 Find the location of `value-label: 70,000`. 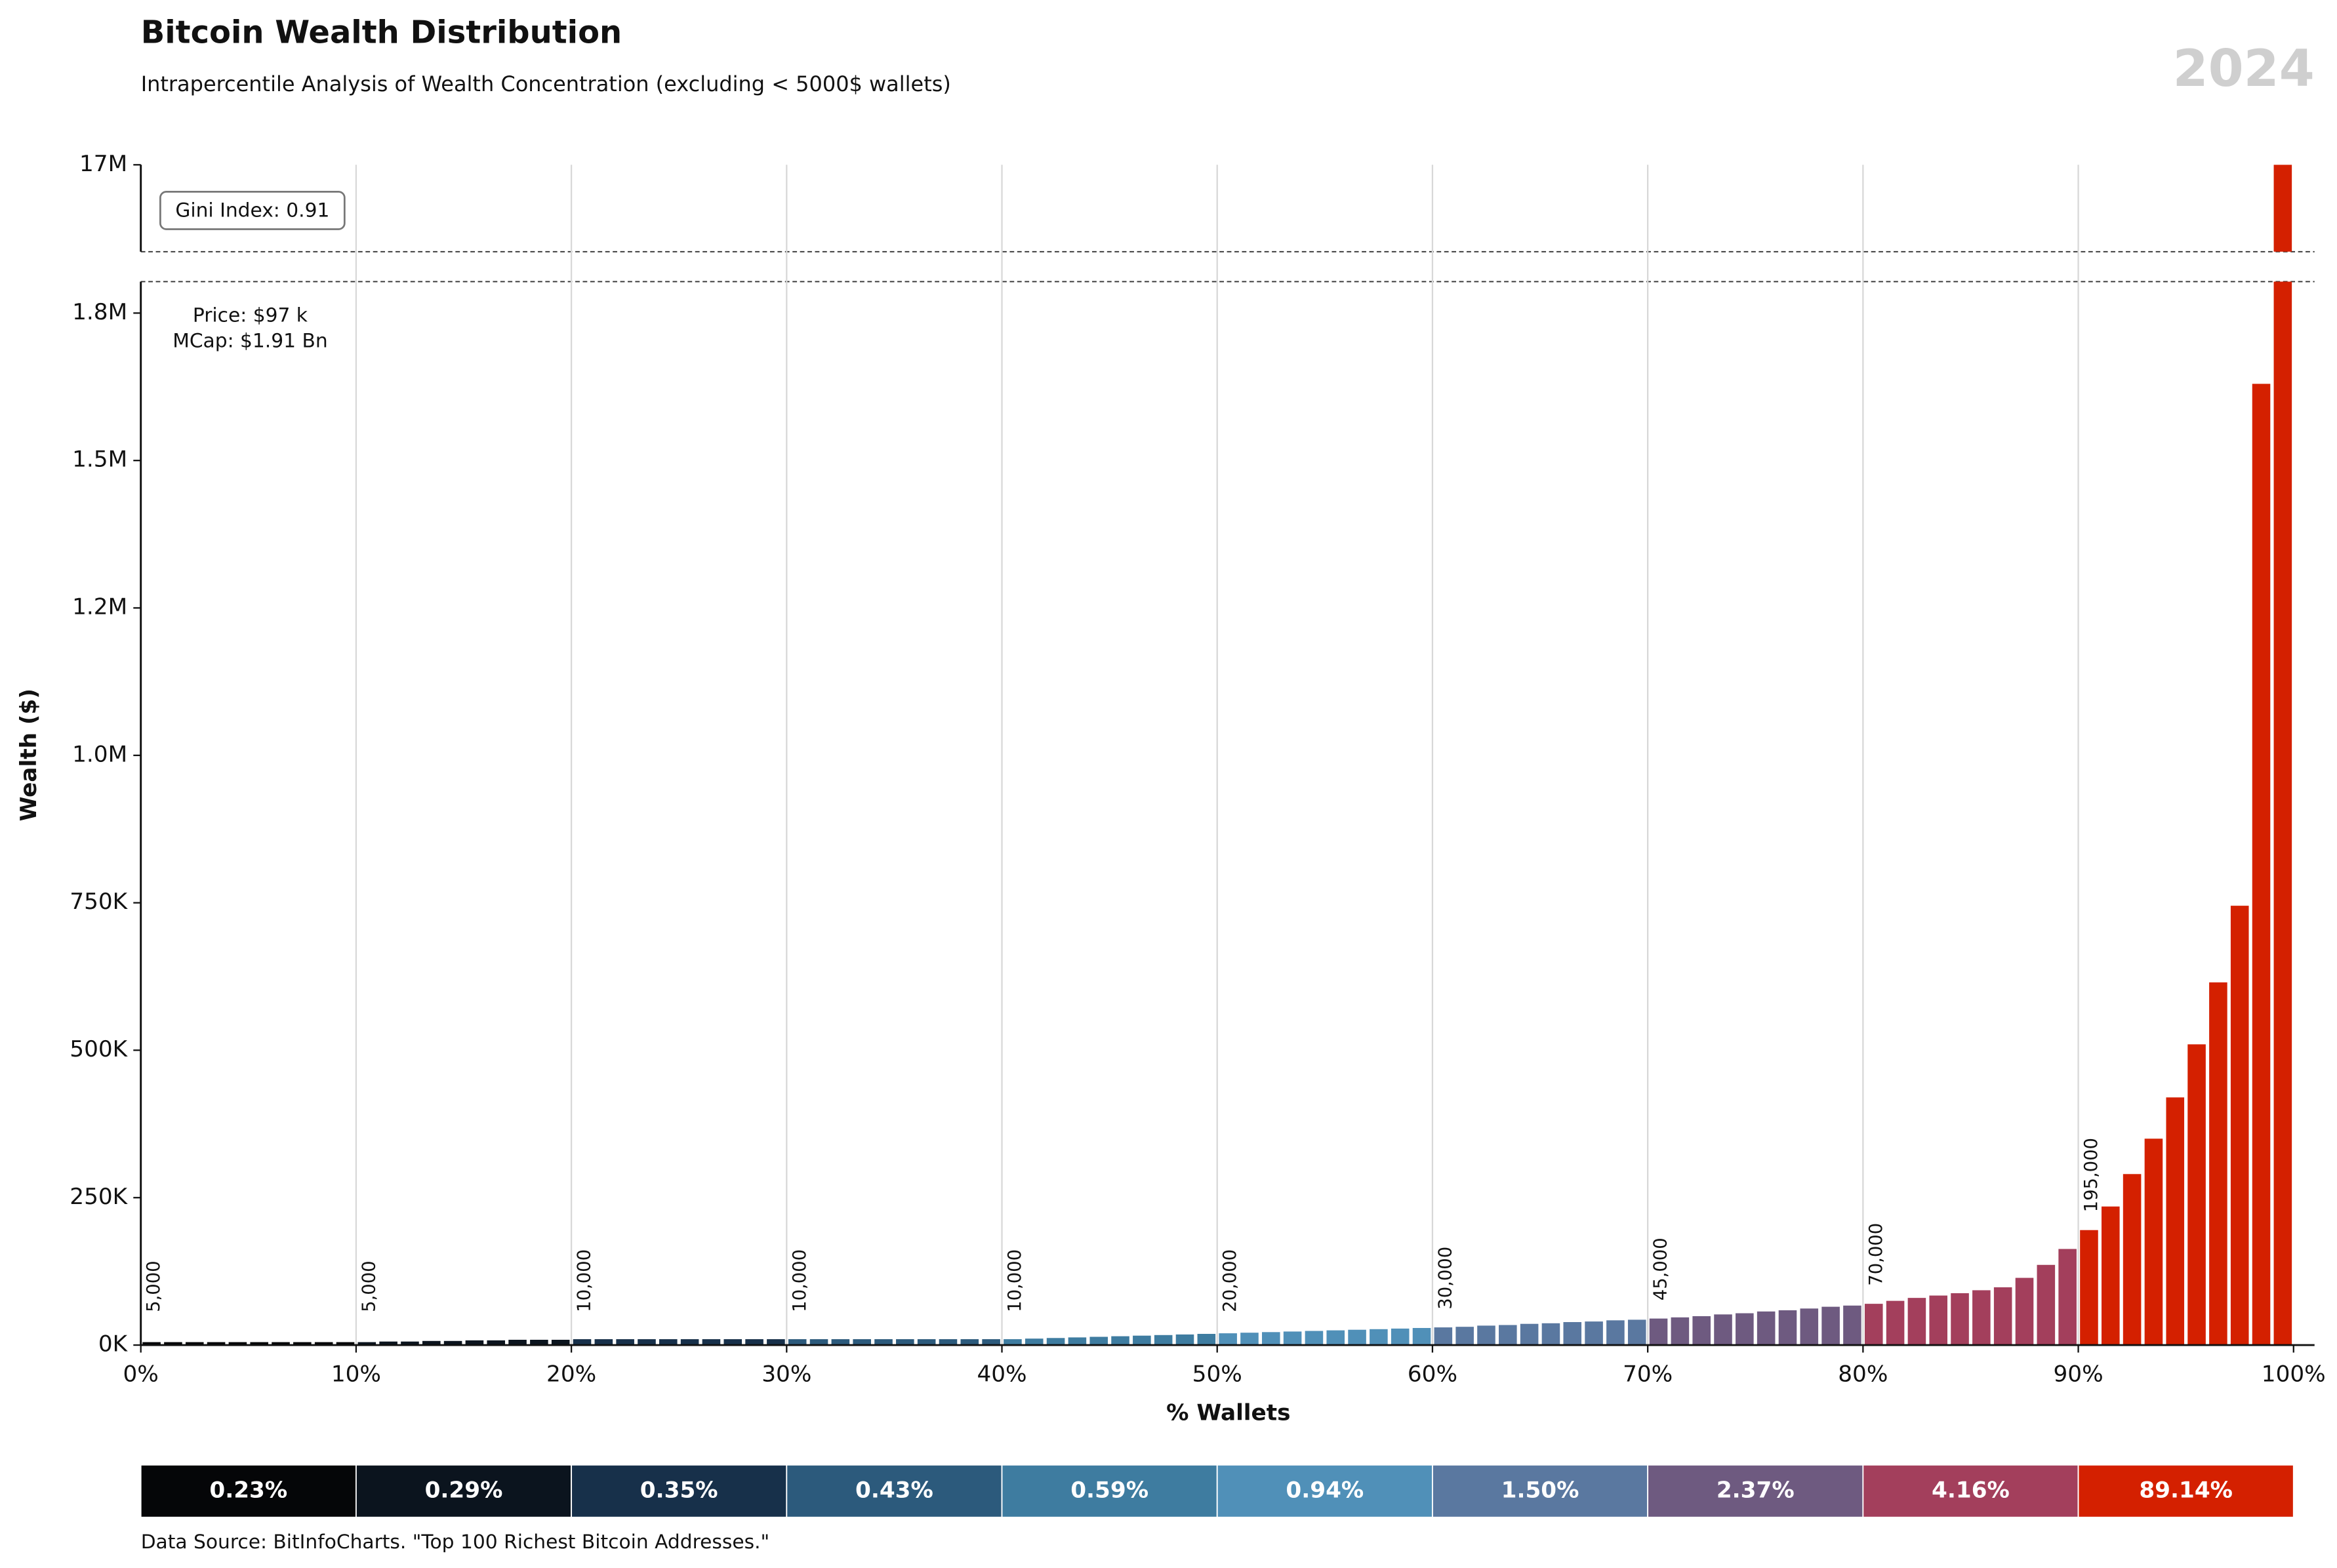

value-label: 70,000 is located at coordinates (1876, 1254).